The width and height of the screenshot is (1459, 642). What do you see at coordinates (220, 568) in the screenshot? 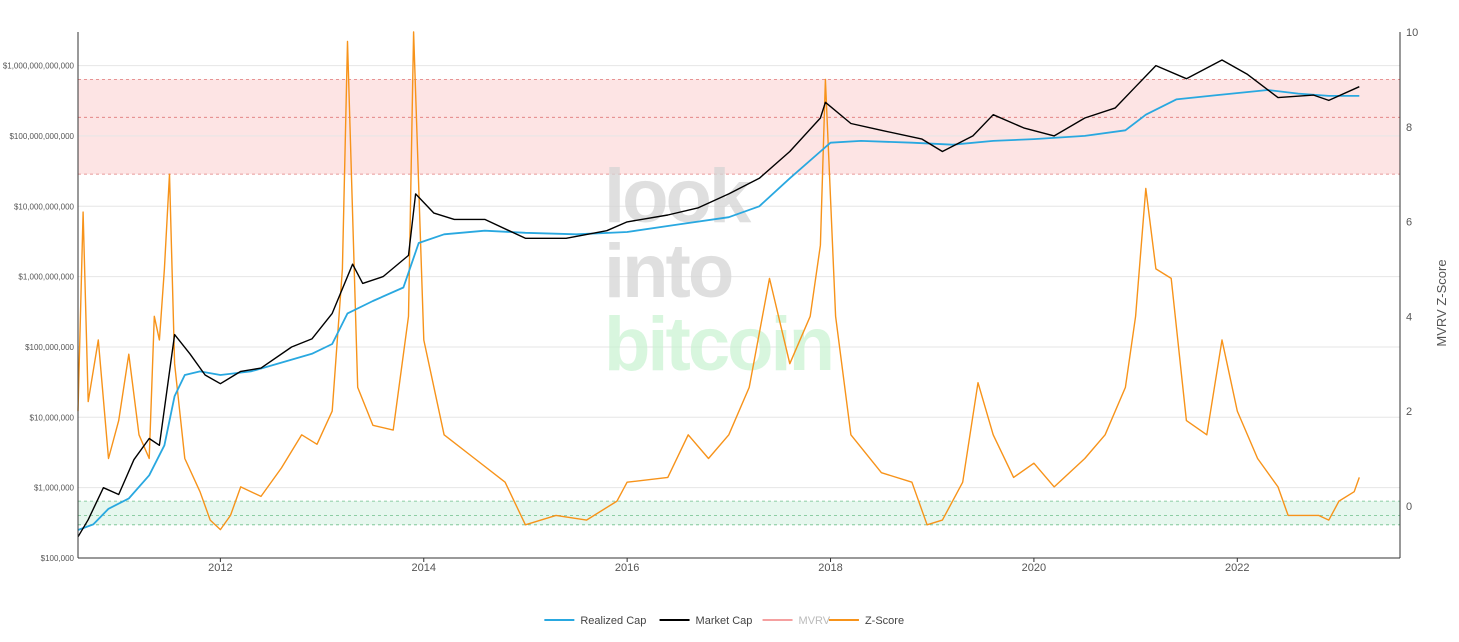
I see `x-tick-label: 2012` at bounding box center [220, 568].